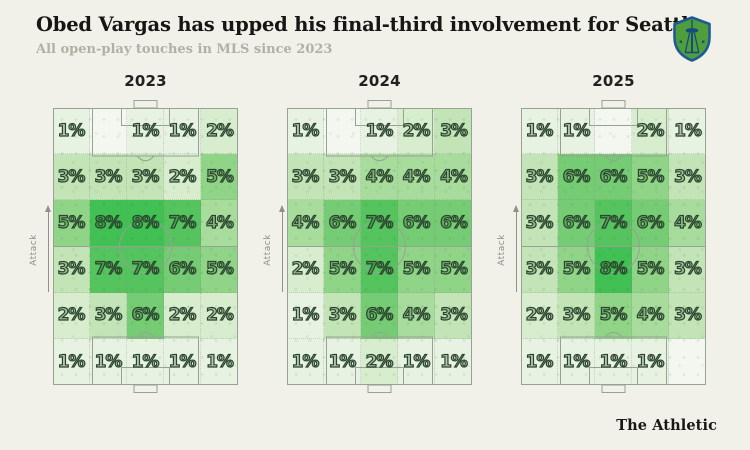 The height and width of the screenshot is (450, 750). Describe the element at coordinates (666, 425) in the screenshot. I see `publisher-brand: The Athletic` at that location.